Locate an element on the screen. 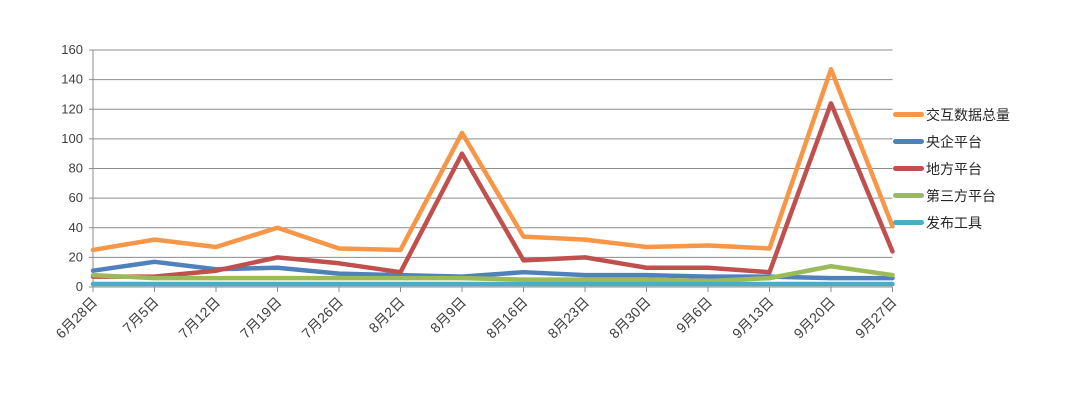 The image size is (1075, 413). svg-text: 8月9日 is located at coordinates (448, 315).